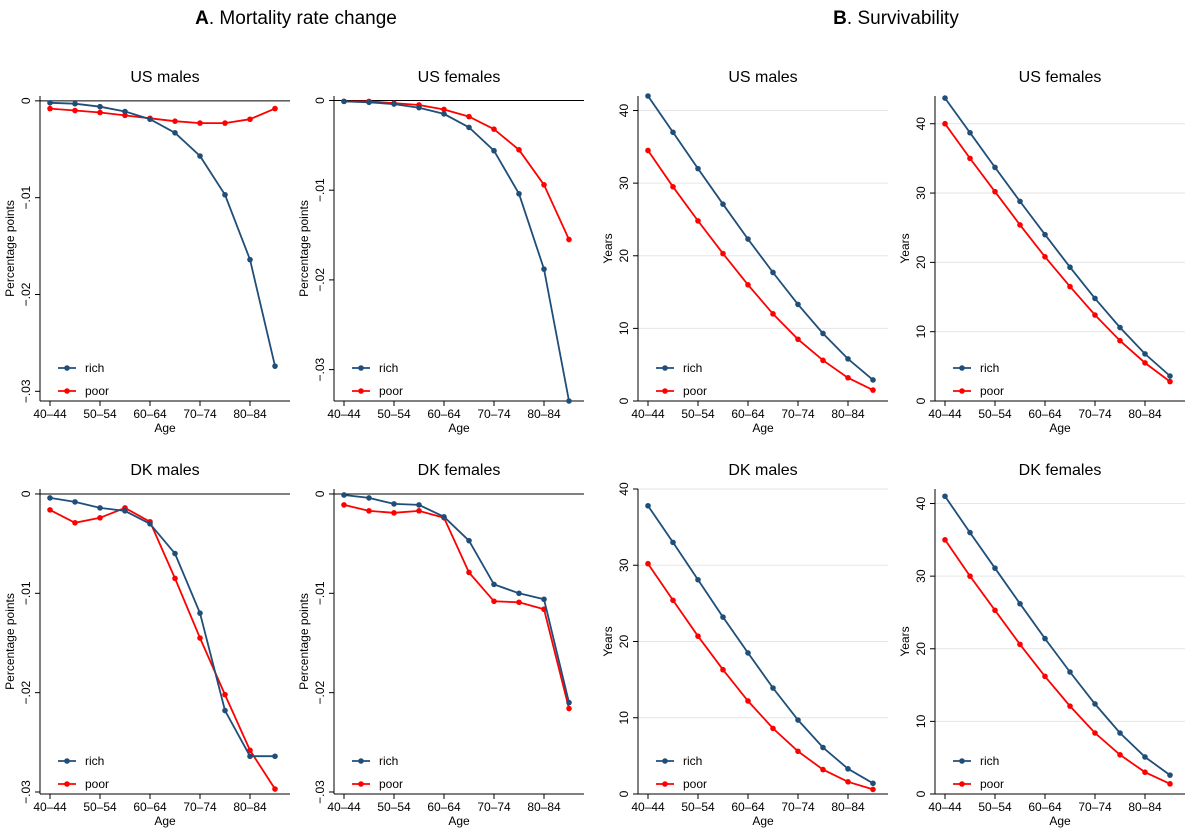  What do you see at coordinates (921, 649) in the screenshot?
I see `y-tick-label: 20` at bounding box center [921, 649].